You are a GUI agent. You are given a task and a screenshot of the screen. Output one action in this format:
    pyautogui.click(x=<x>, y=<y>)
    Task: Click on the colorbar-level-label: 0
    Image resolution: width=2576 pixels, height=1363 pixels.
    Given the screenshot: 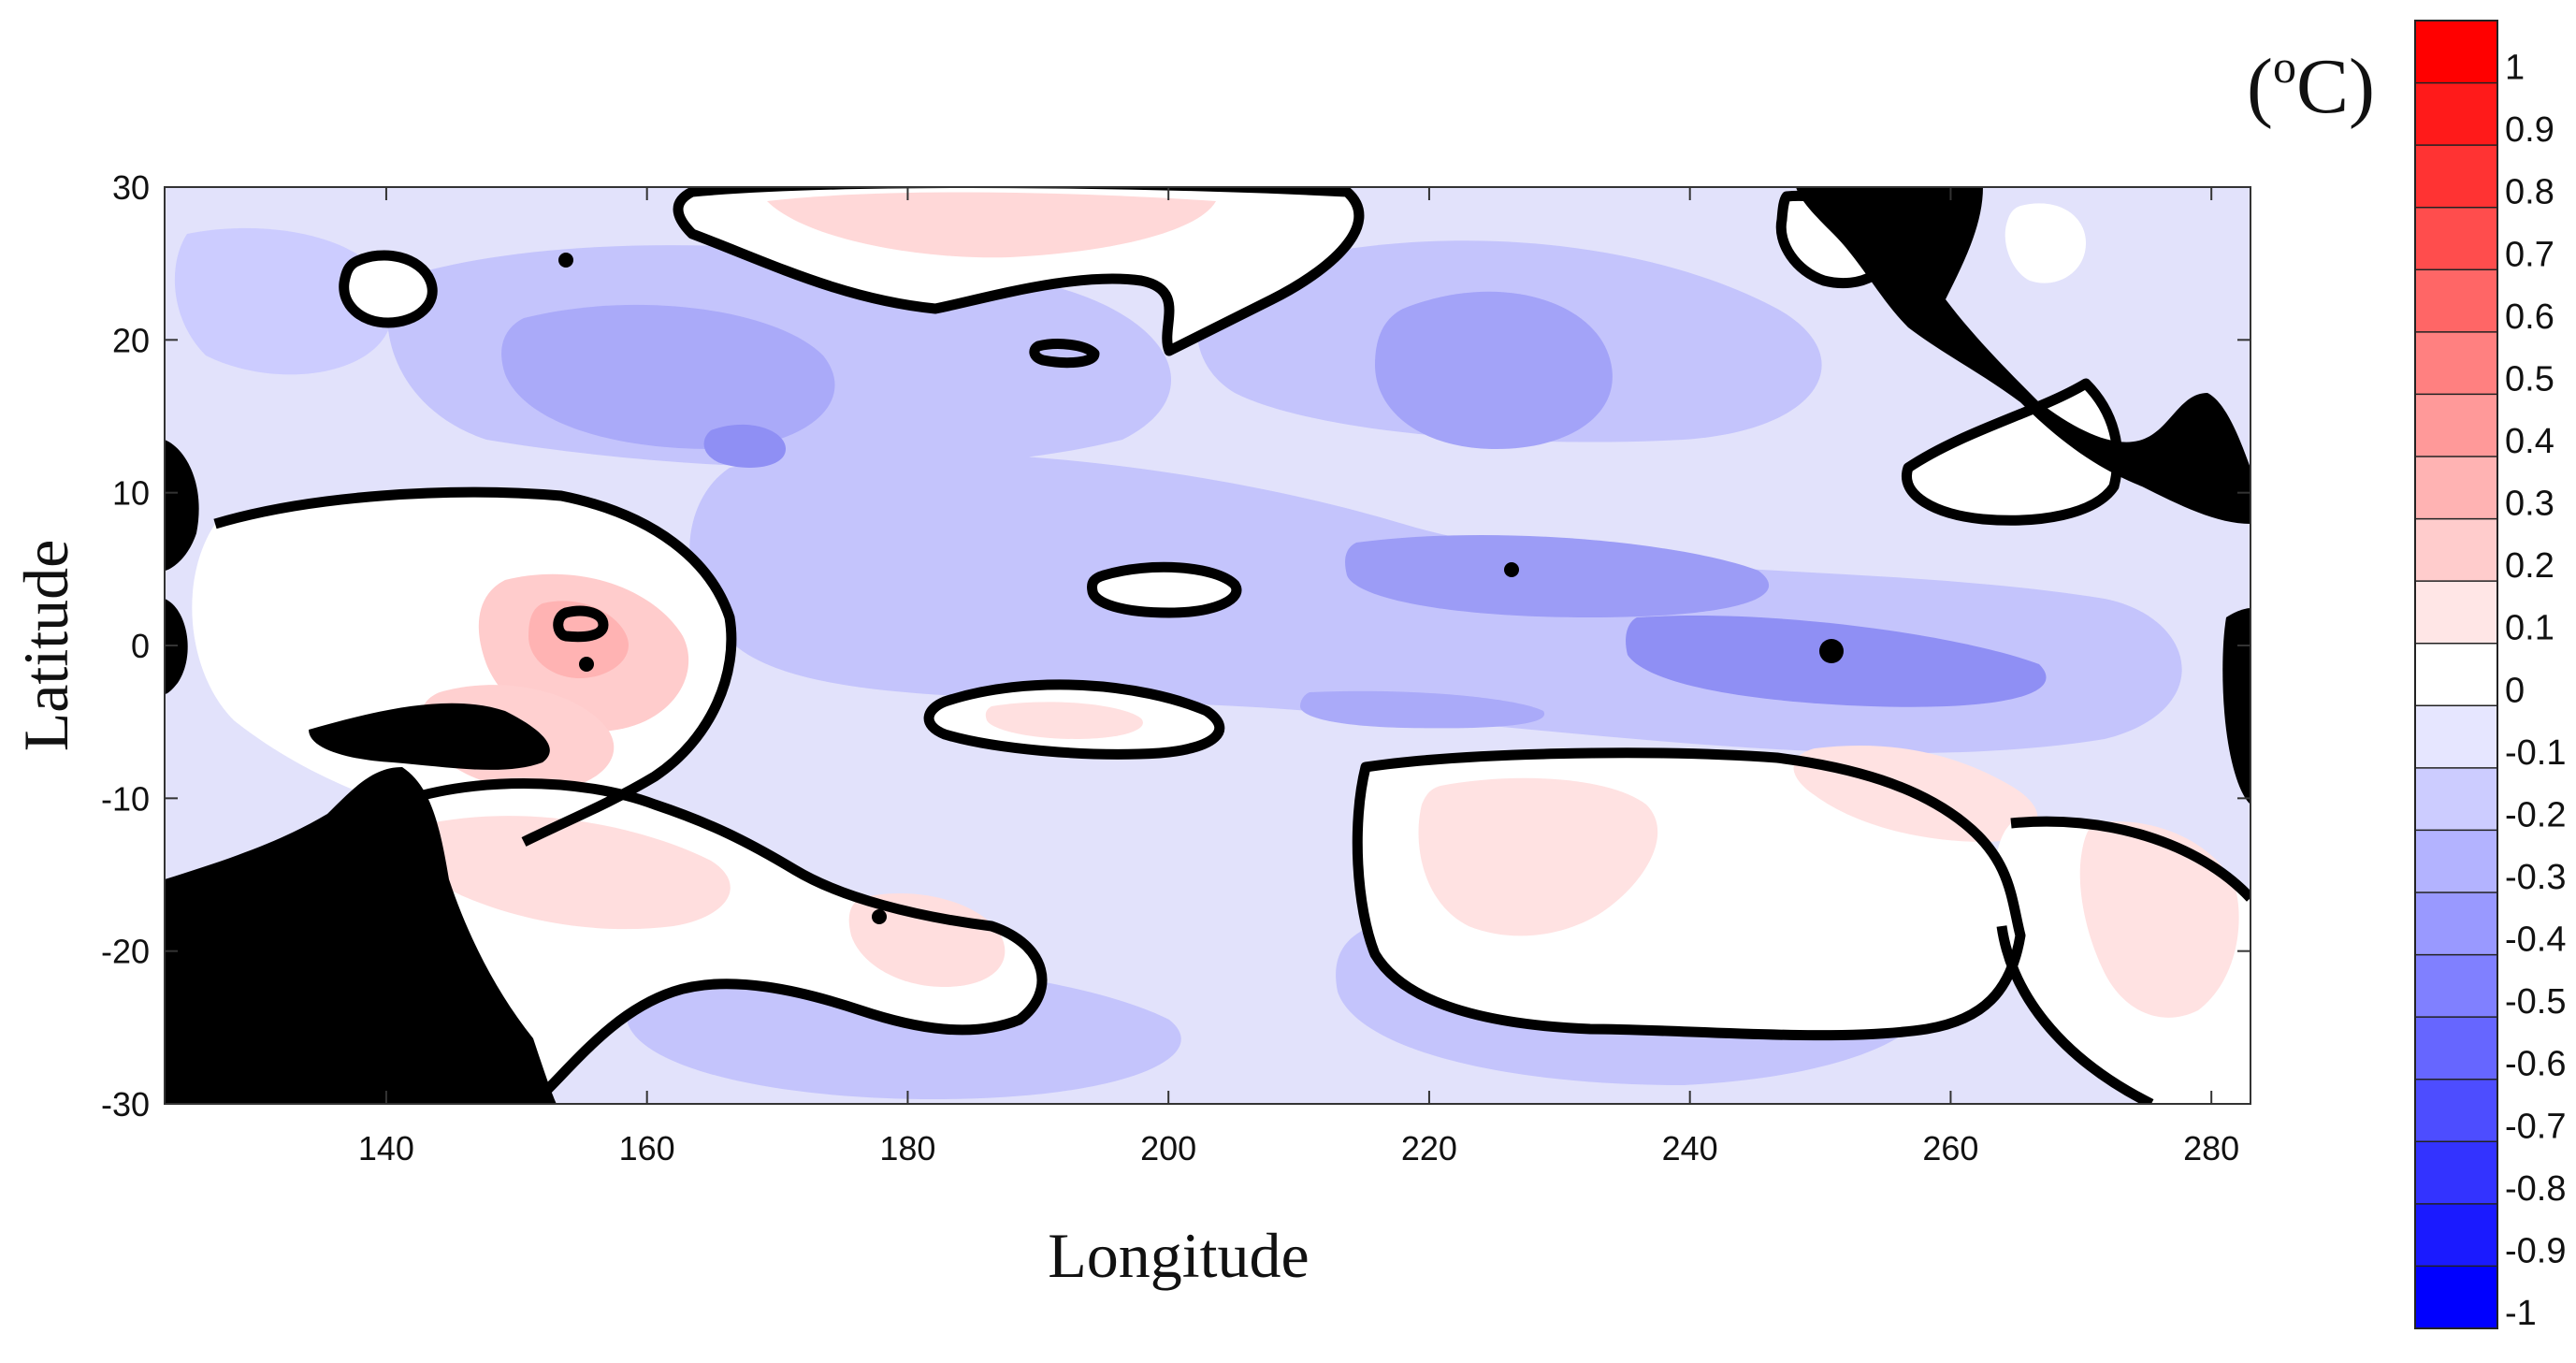 What is the action you would take?
    pyautogui.click(x=2515, y=690)
    